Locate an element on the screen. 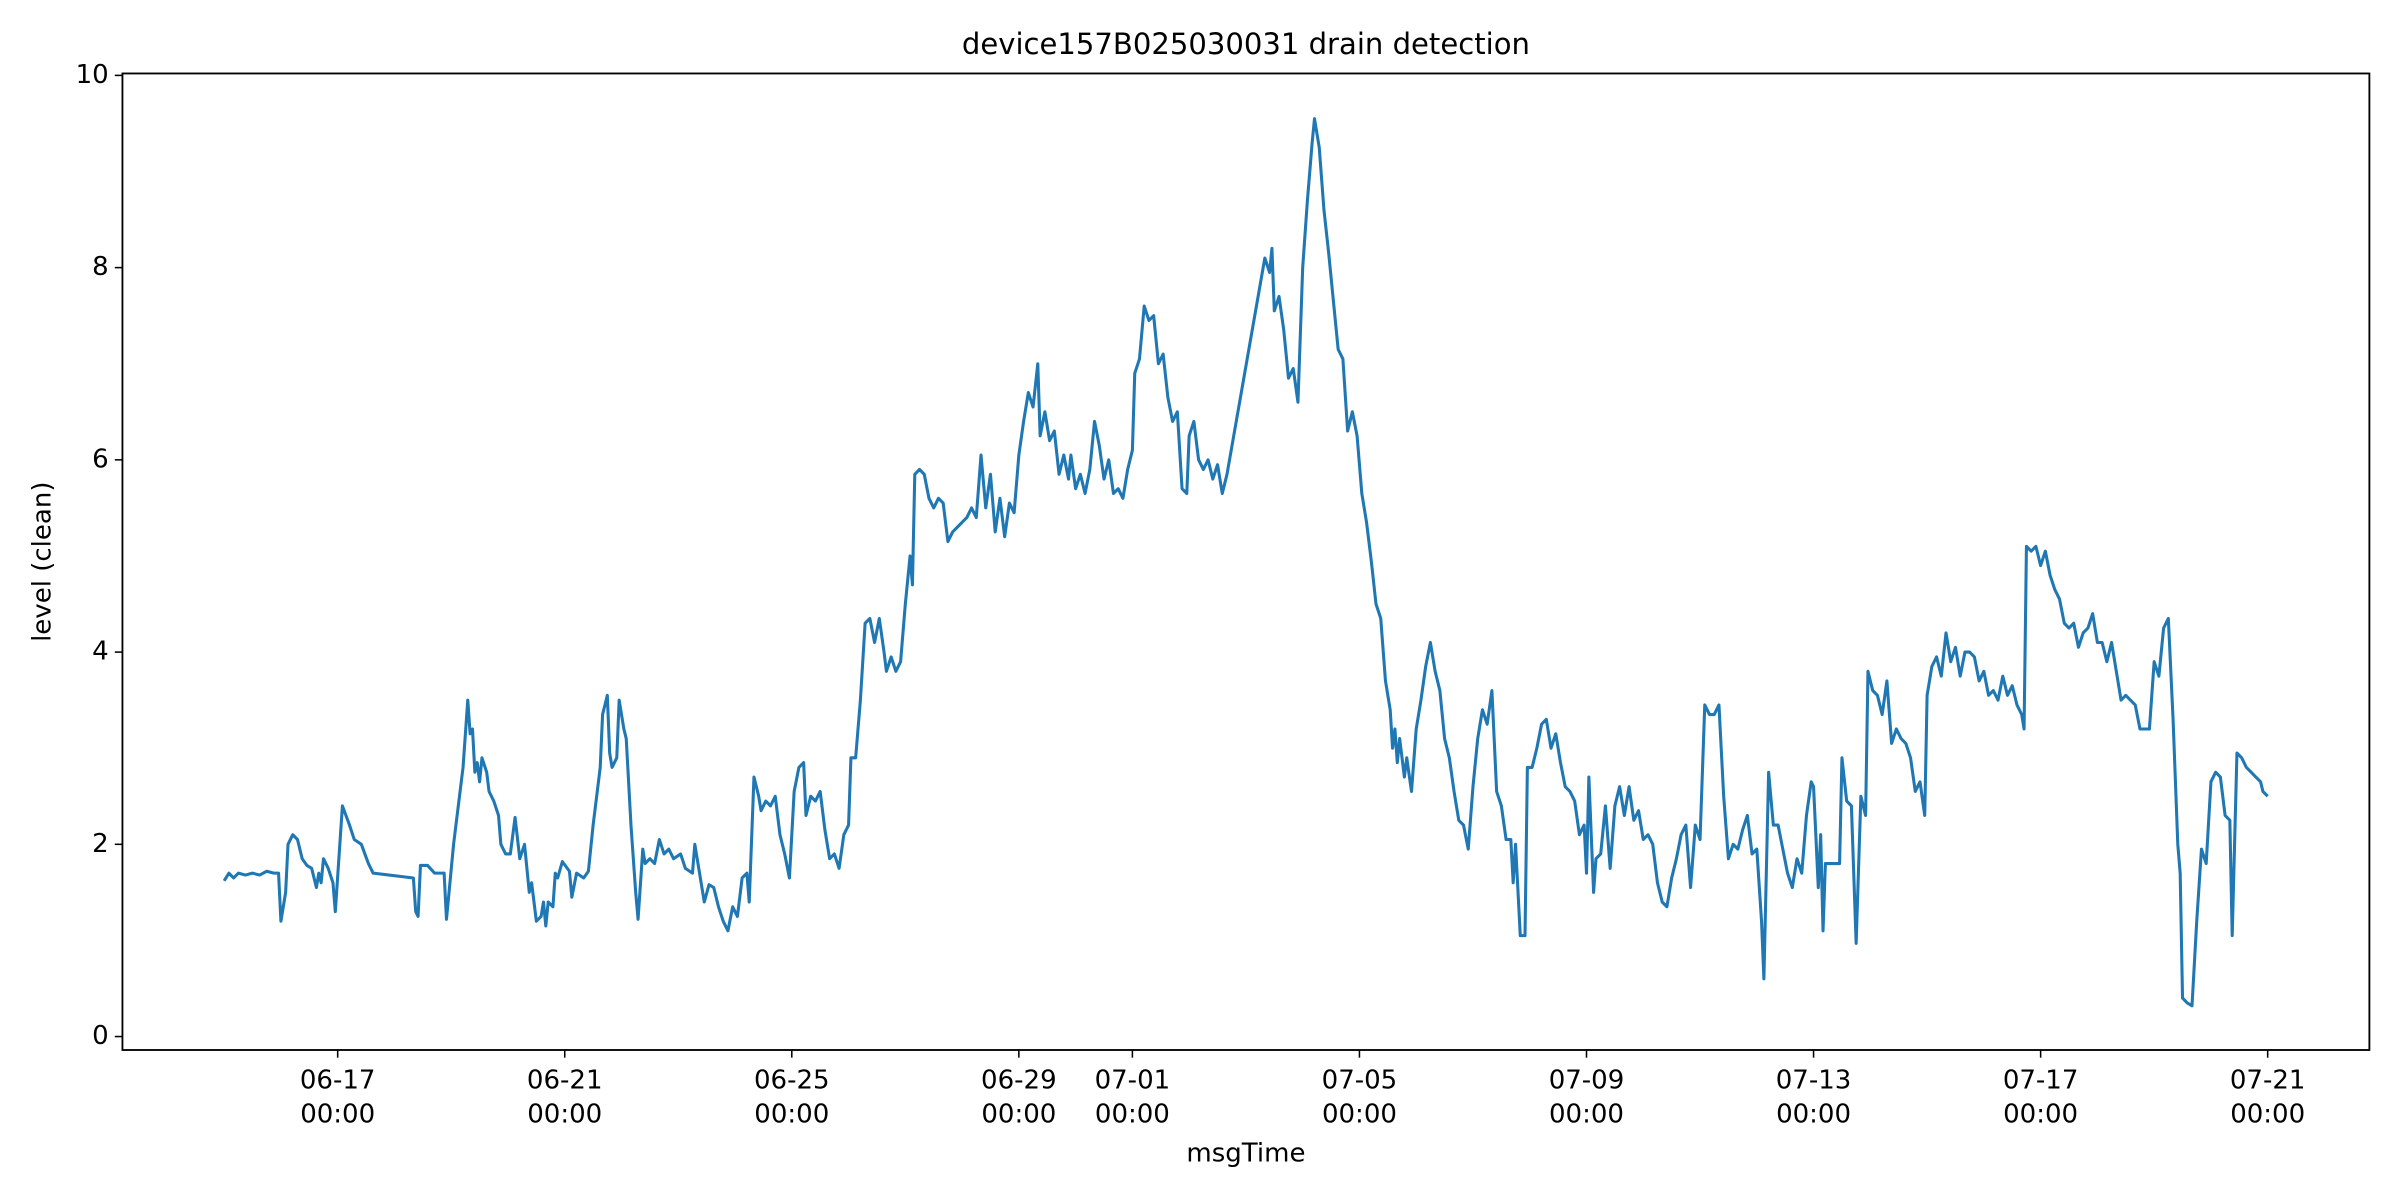 This screenshot has width=2400, height=1200. y-tick-label: 2 is located at coordinates (100, 844).